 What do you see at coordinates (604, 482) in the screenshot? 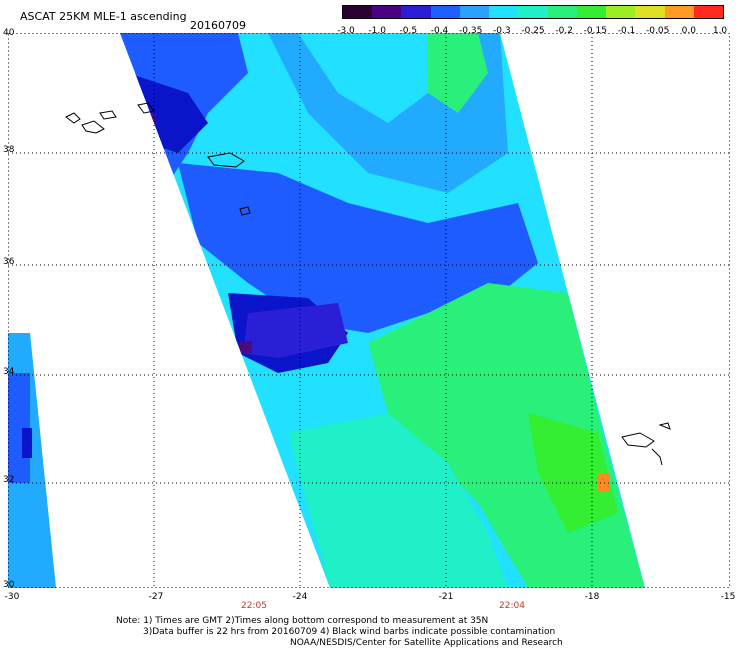
I see `region-orange-spot` at bounding box center [604, 482].